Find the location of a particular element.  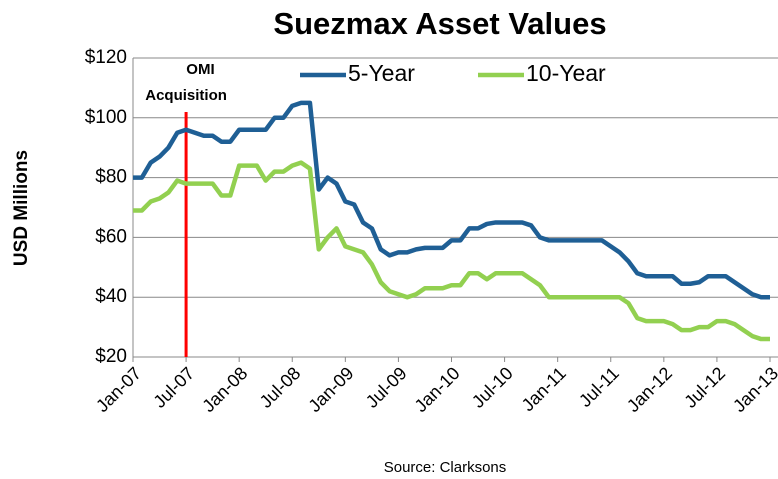

x-tick-label: Jul-09 is located at coordinates (386, 387).